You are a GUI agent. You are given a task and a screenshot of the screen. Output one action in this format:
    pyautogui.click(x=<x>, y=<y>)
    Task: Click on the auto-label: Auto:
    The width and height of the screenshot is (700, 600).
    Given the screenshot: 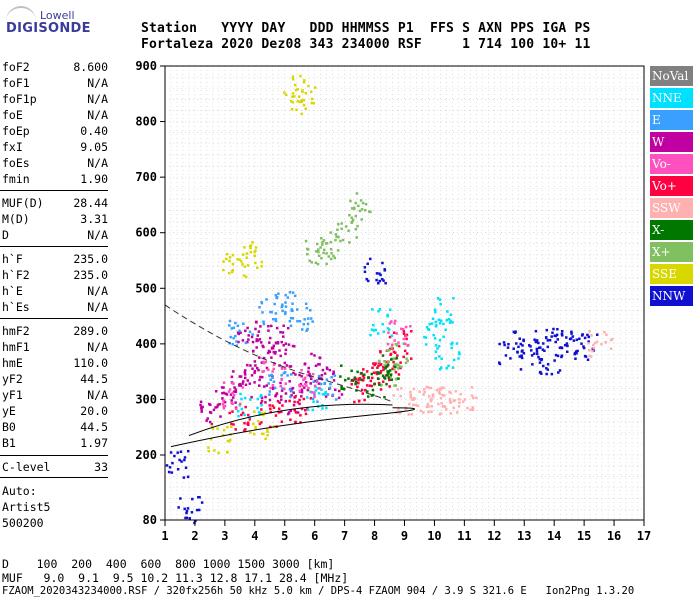 What is the action you would take?
    pyautogui.click(x=19, y=491)
    